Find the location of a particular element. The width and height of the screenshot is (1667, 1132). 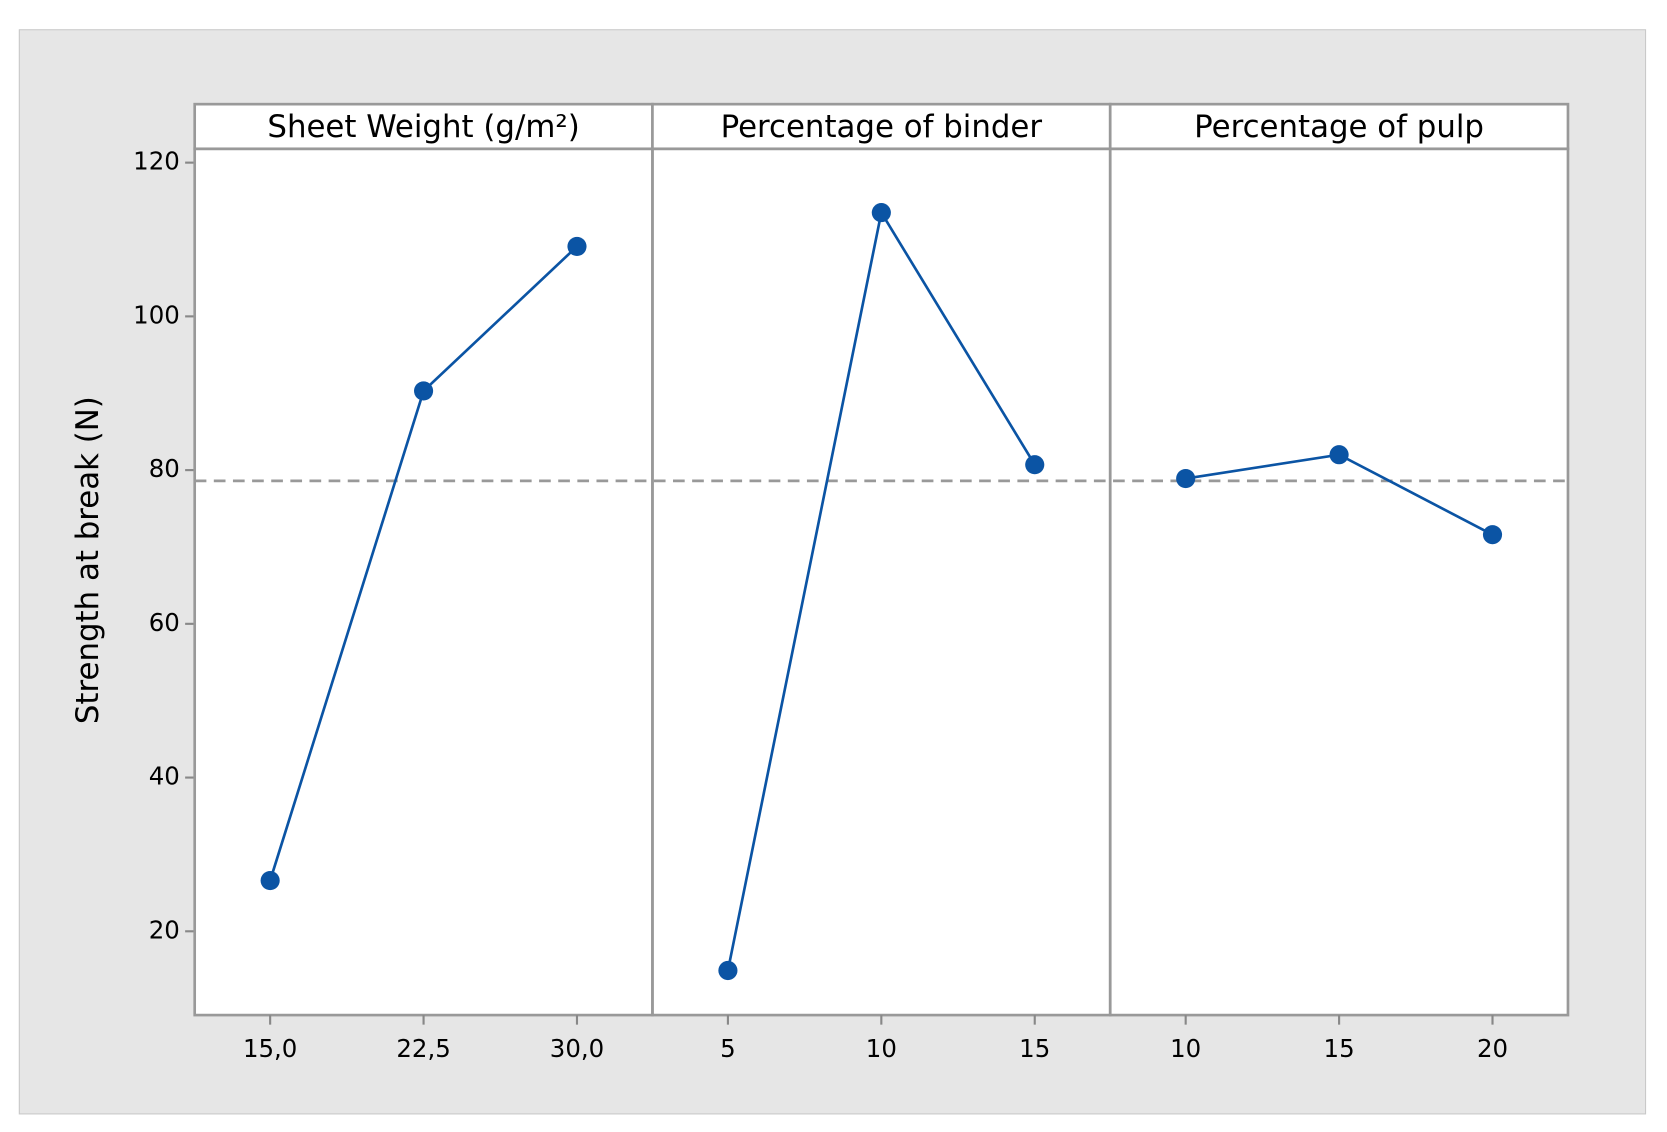

y-tick-label: 120 is located at coordinates (156, 161).